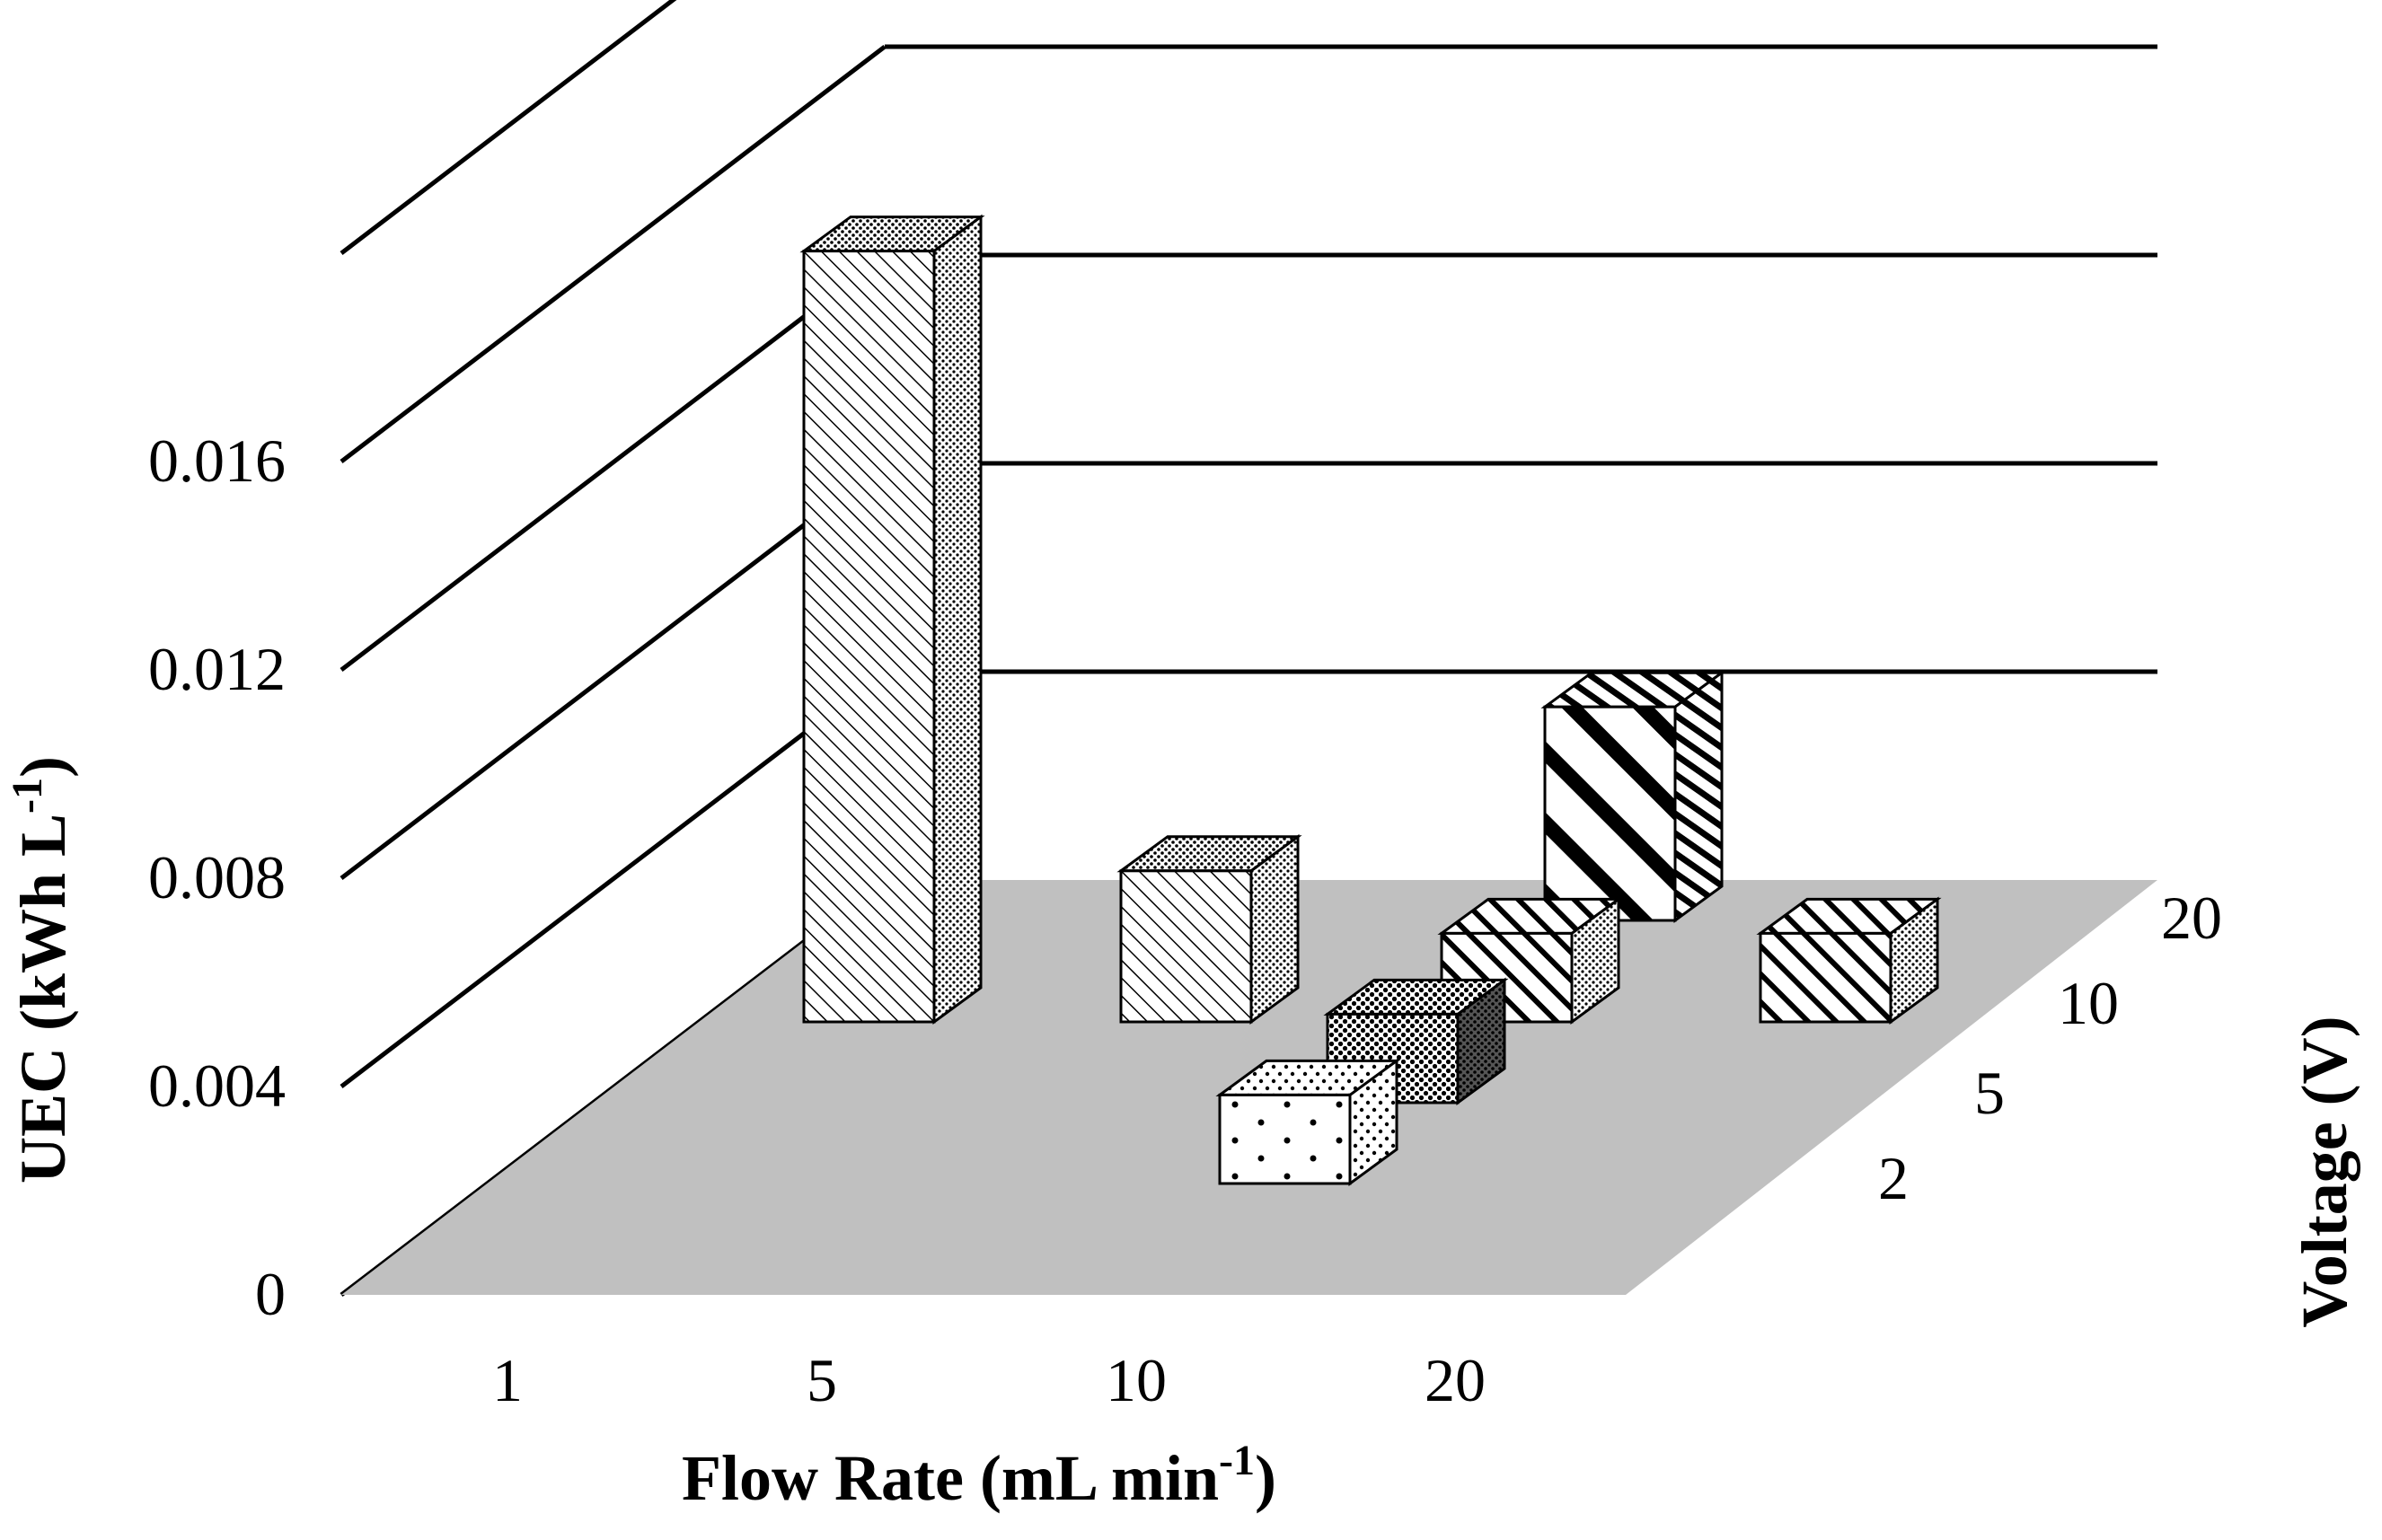 The image size is (2382, 1540). I want to click on x-axis-title: Flow Rate (mL min-1), so click(979, 1475).